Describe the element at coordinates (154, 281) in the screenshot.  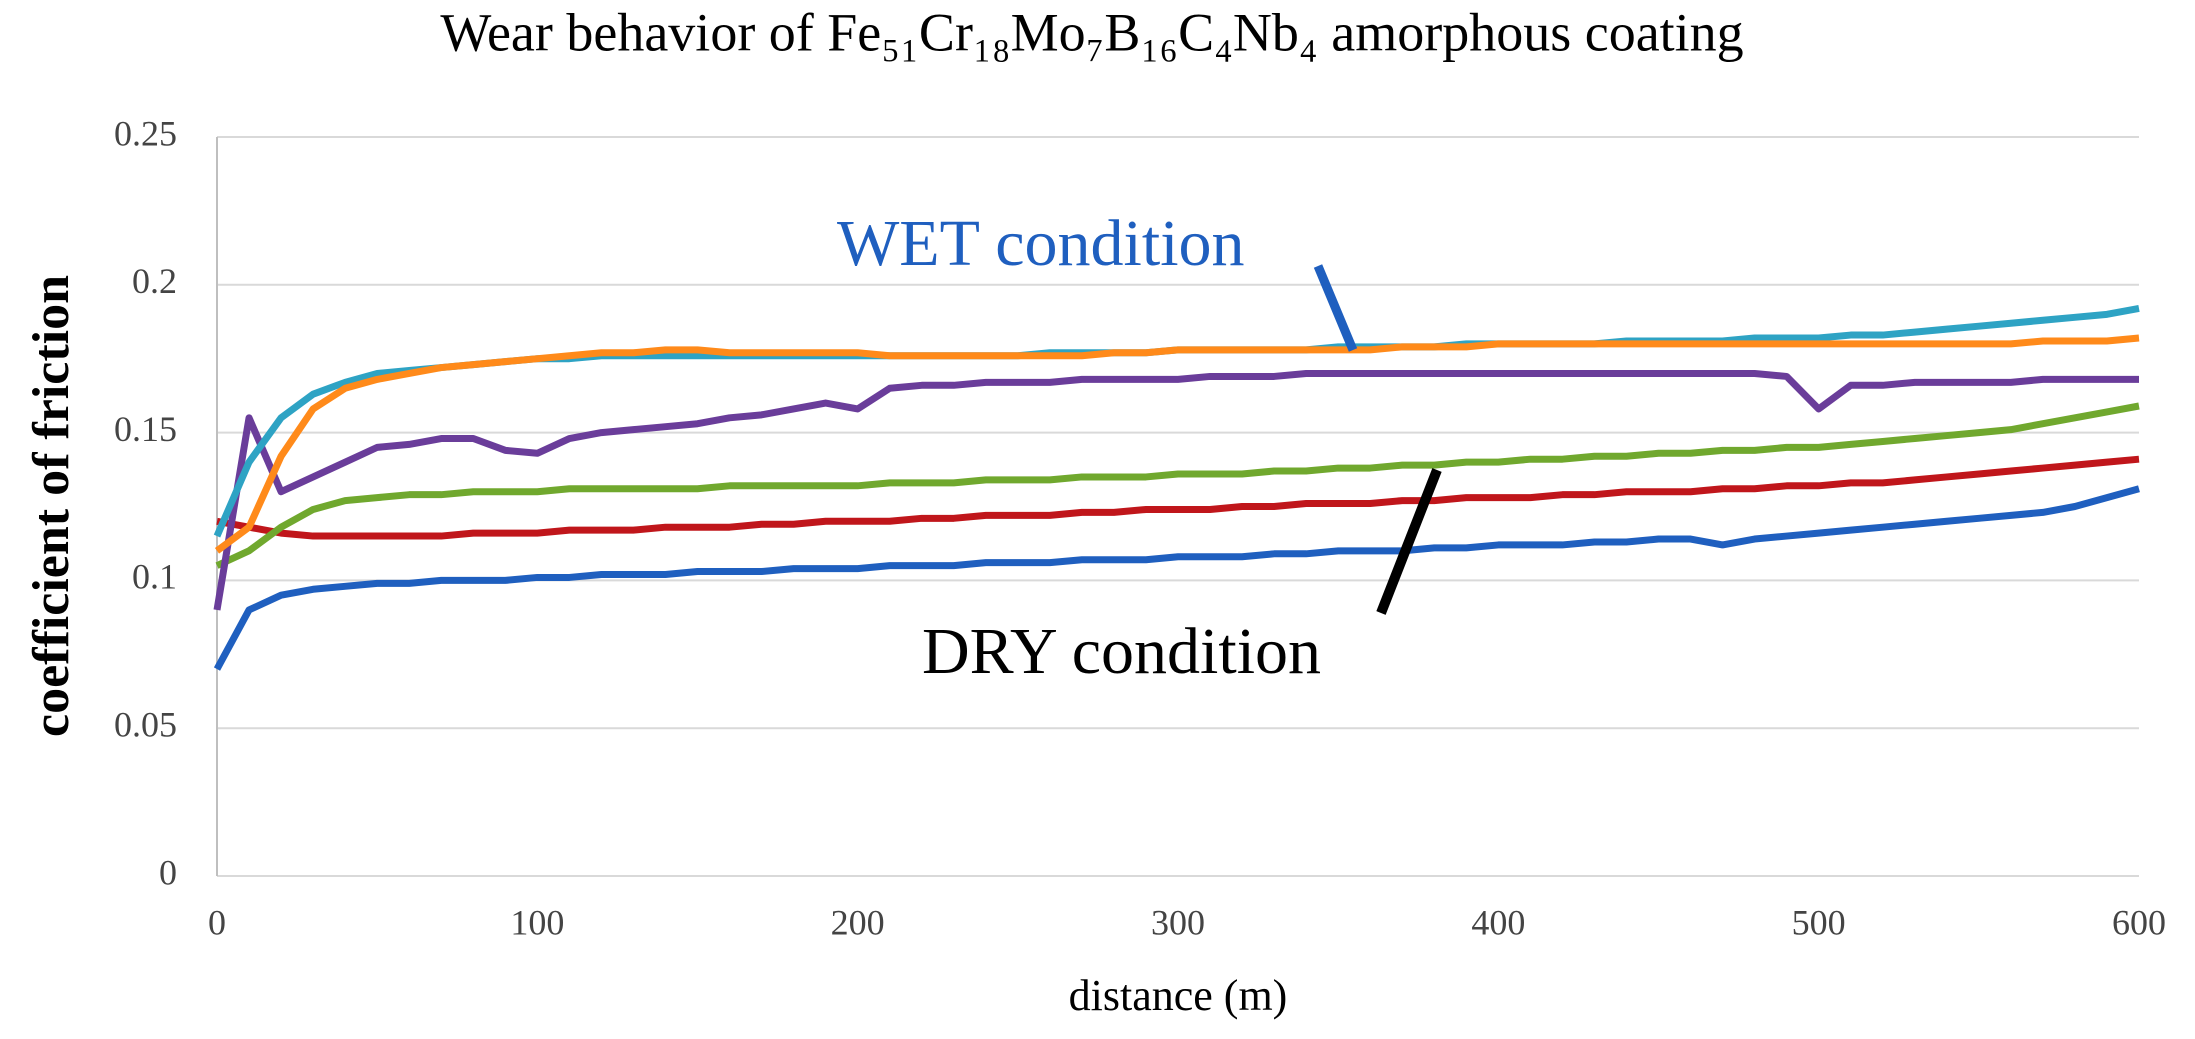
I see `y-tick-label: 0.2` at that location.